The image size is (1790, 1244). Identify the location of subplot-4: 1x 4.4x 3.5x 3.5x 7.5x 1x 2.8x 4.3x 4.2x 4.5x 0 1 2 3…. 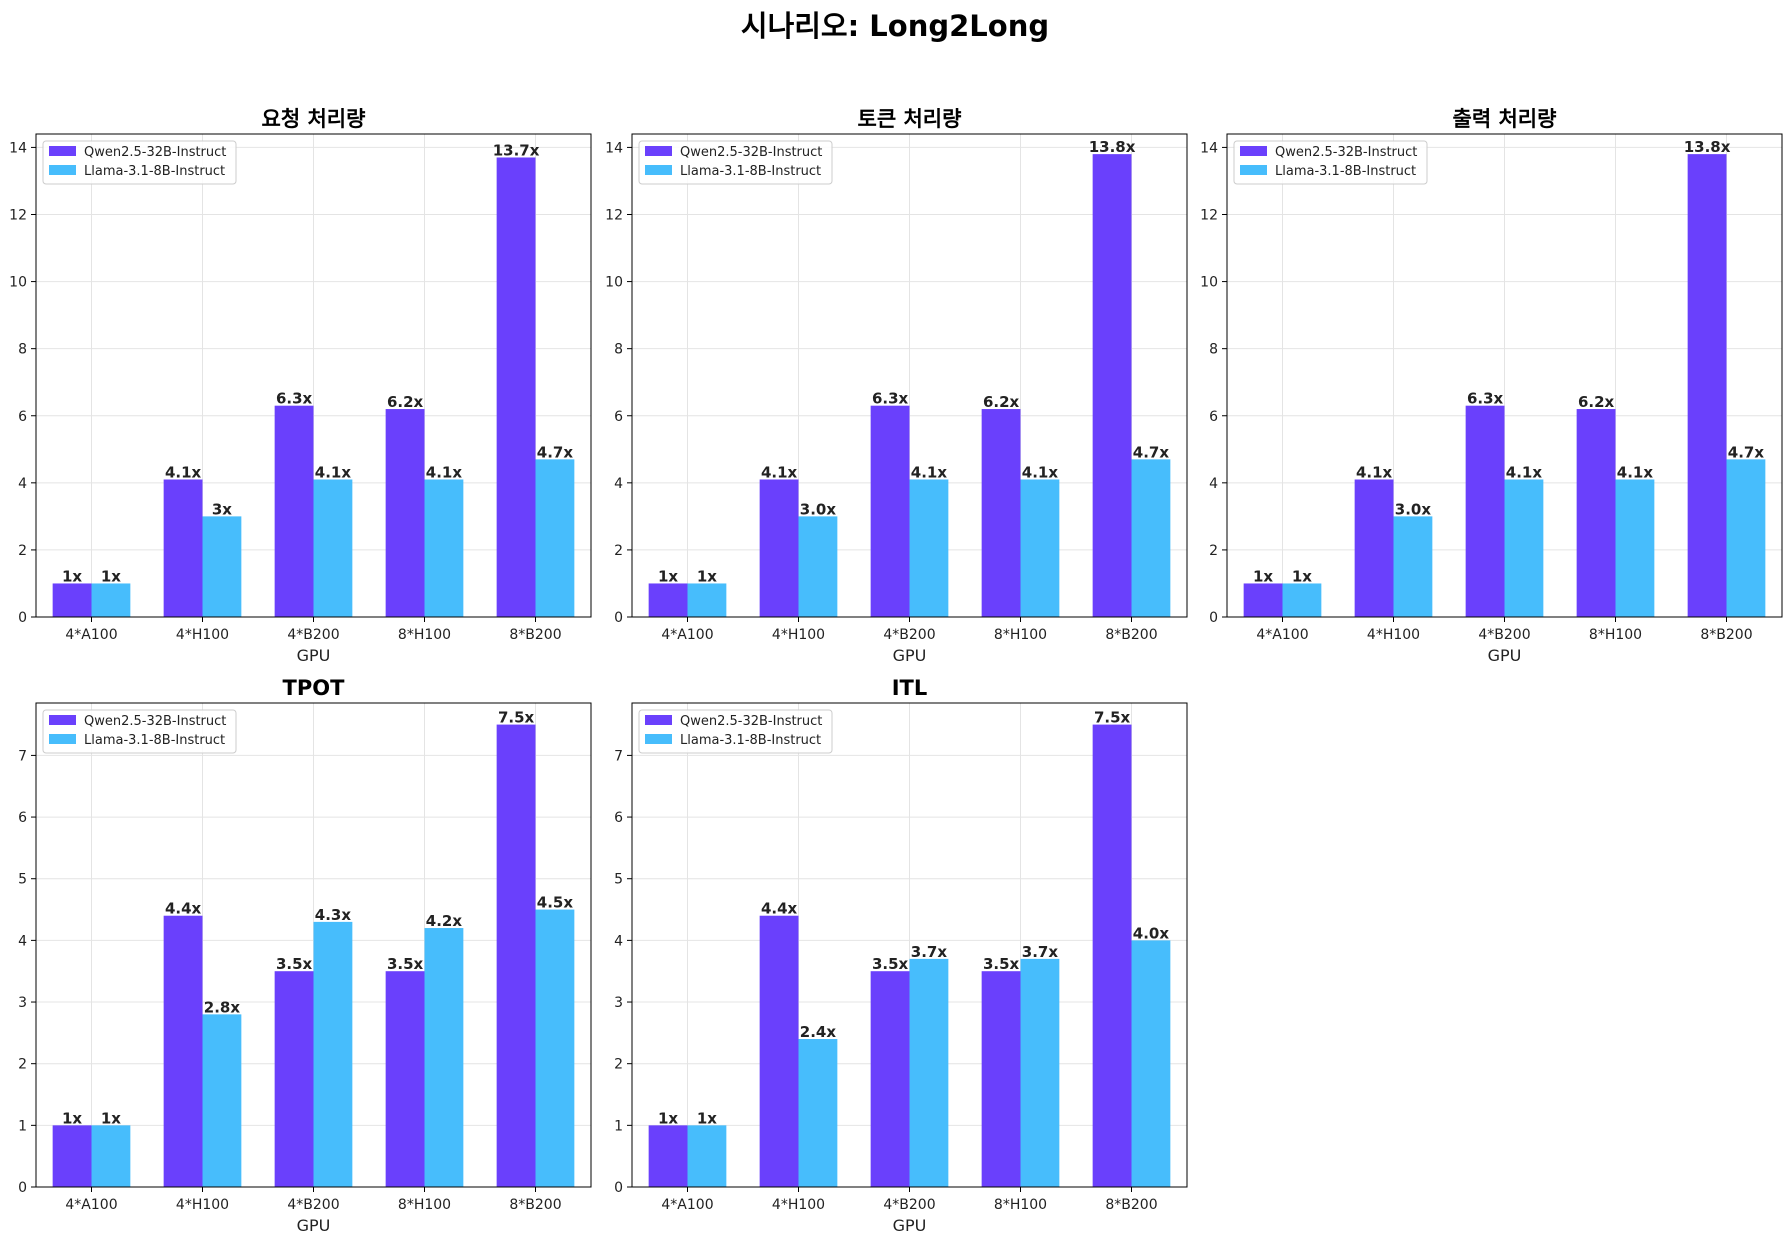
(305, 955).